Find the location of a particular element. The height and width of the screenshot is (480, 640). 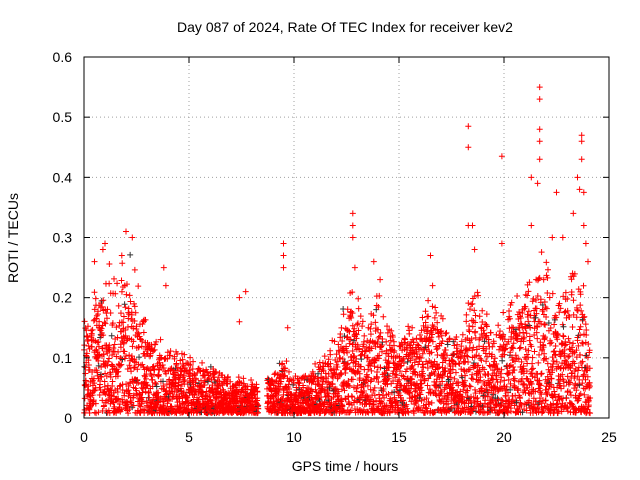

x-tick-label: 5 is located at coordinates (189, 437).